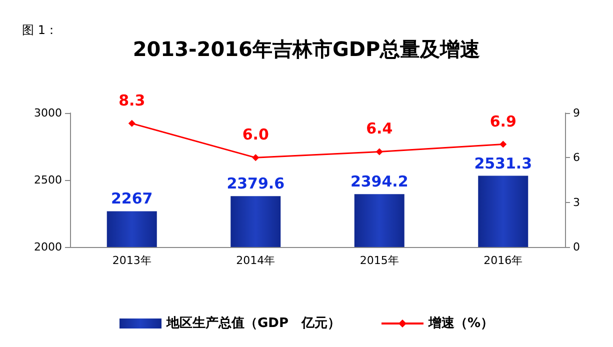 This screenshot has width=613, height=347. I want to click on x-tick-label: 2016年, so click(503, 260).